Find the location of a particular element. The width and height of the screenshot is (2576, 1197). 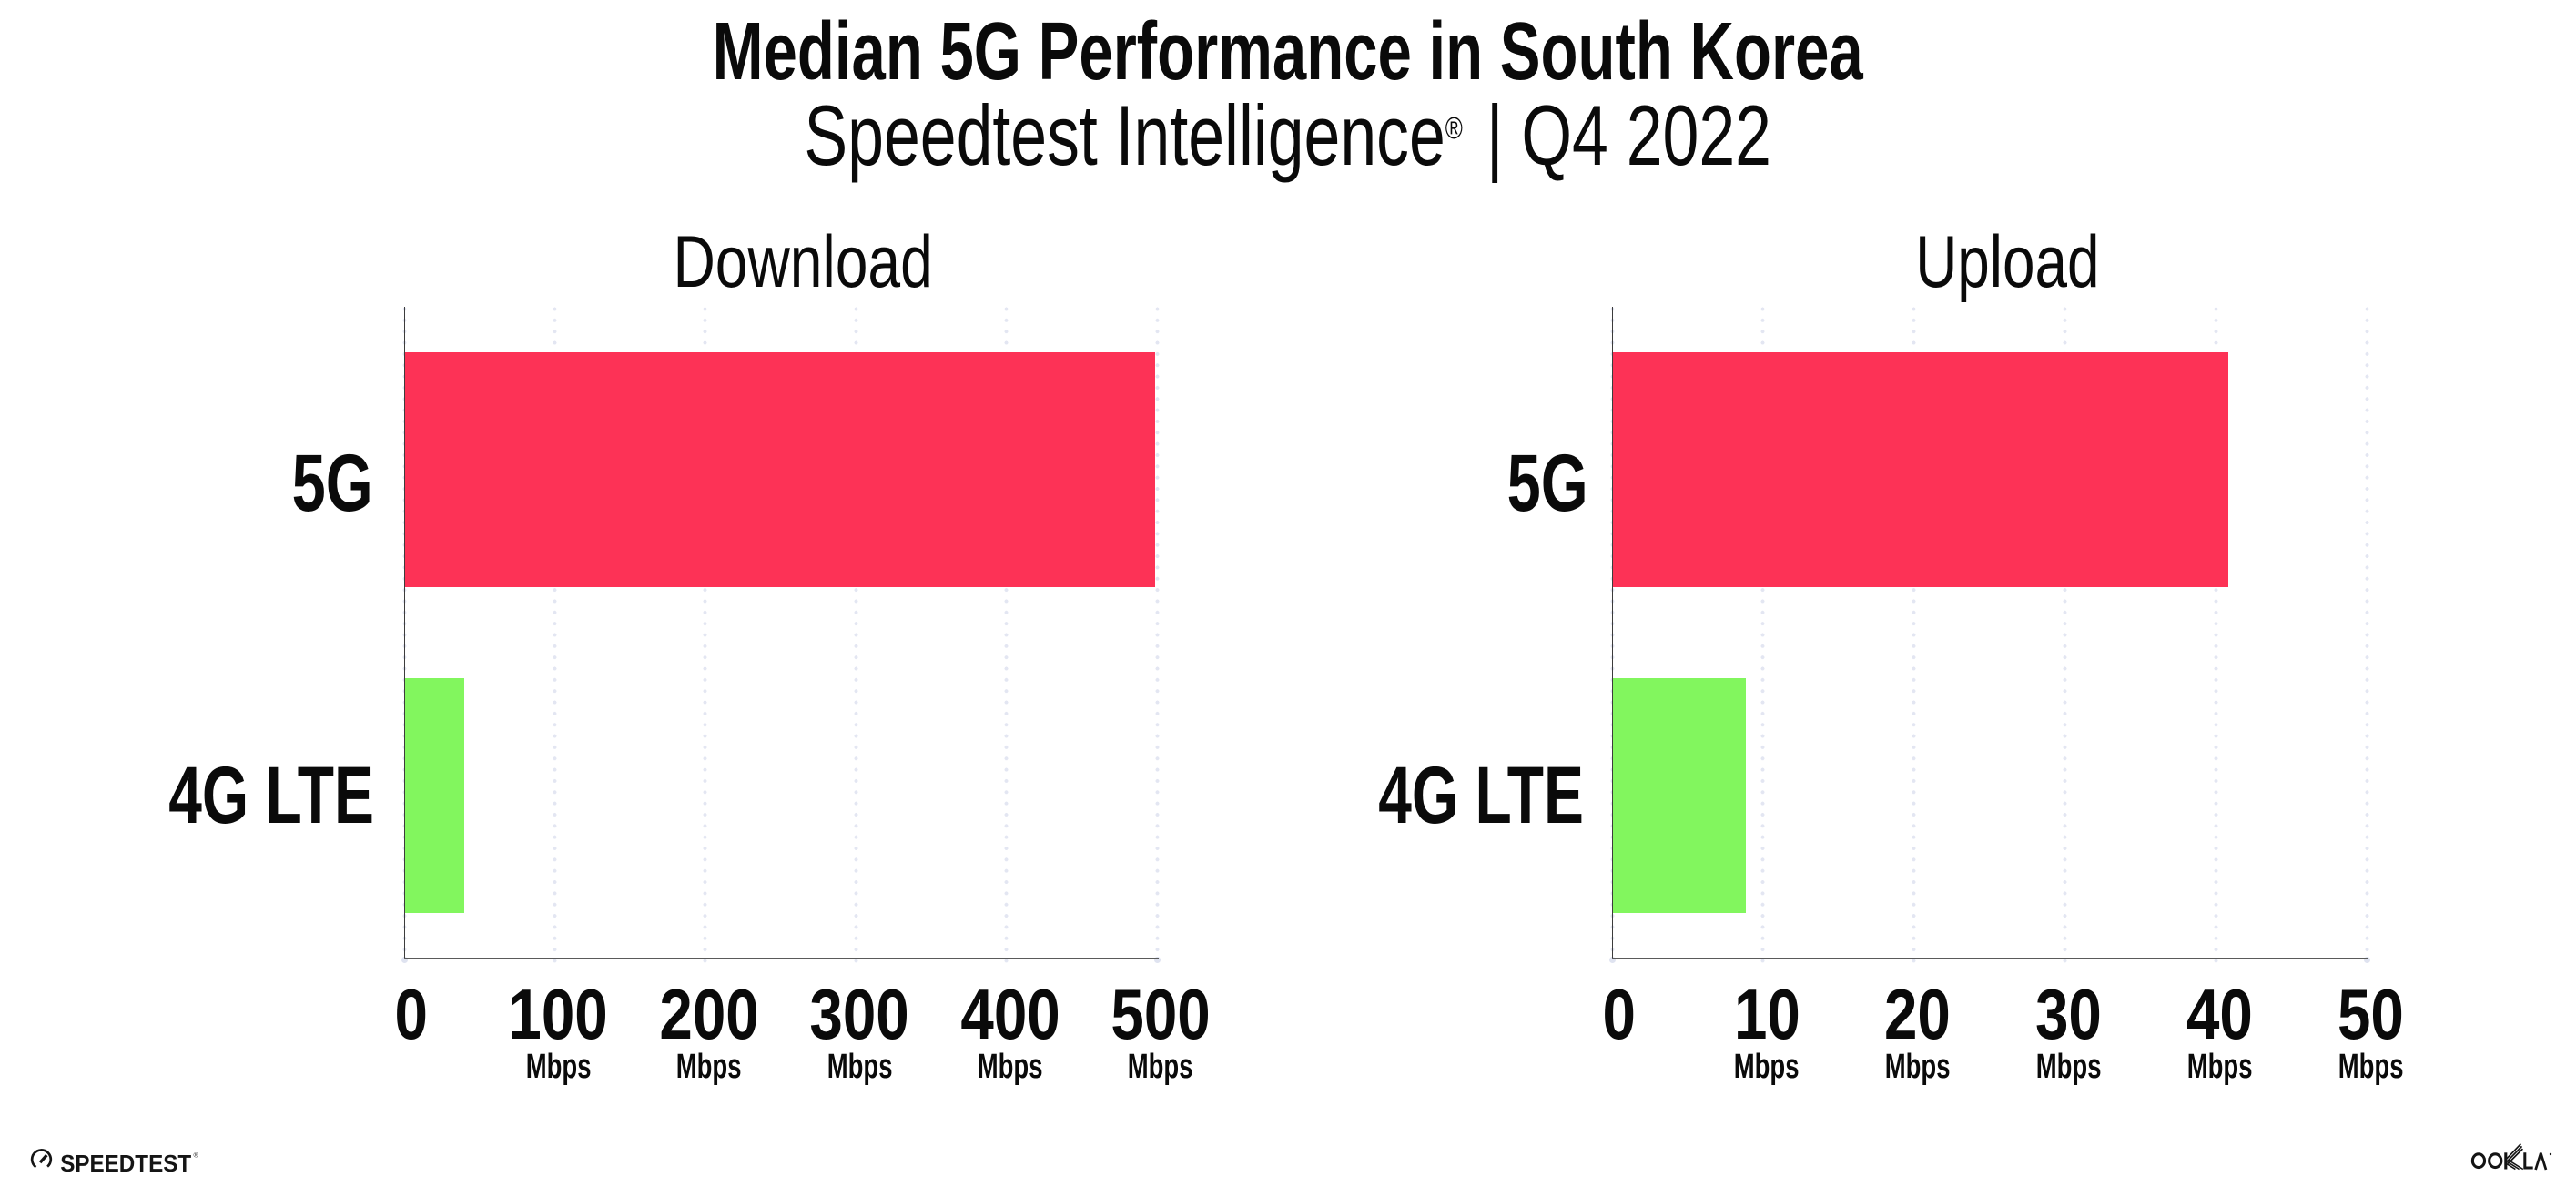

svg-text: SPEEDTEST is located at coordinates (125, 1164).